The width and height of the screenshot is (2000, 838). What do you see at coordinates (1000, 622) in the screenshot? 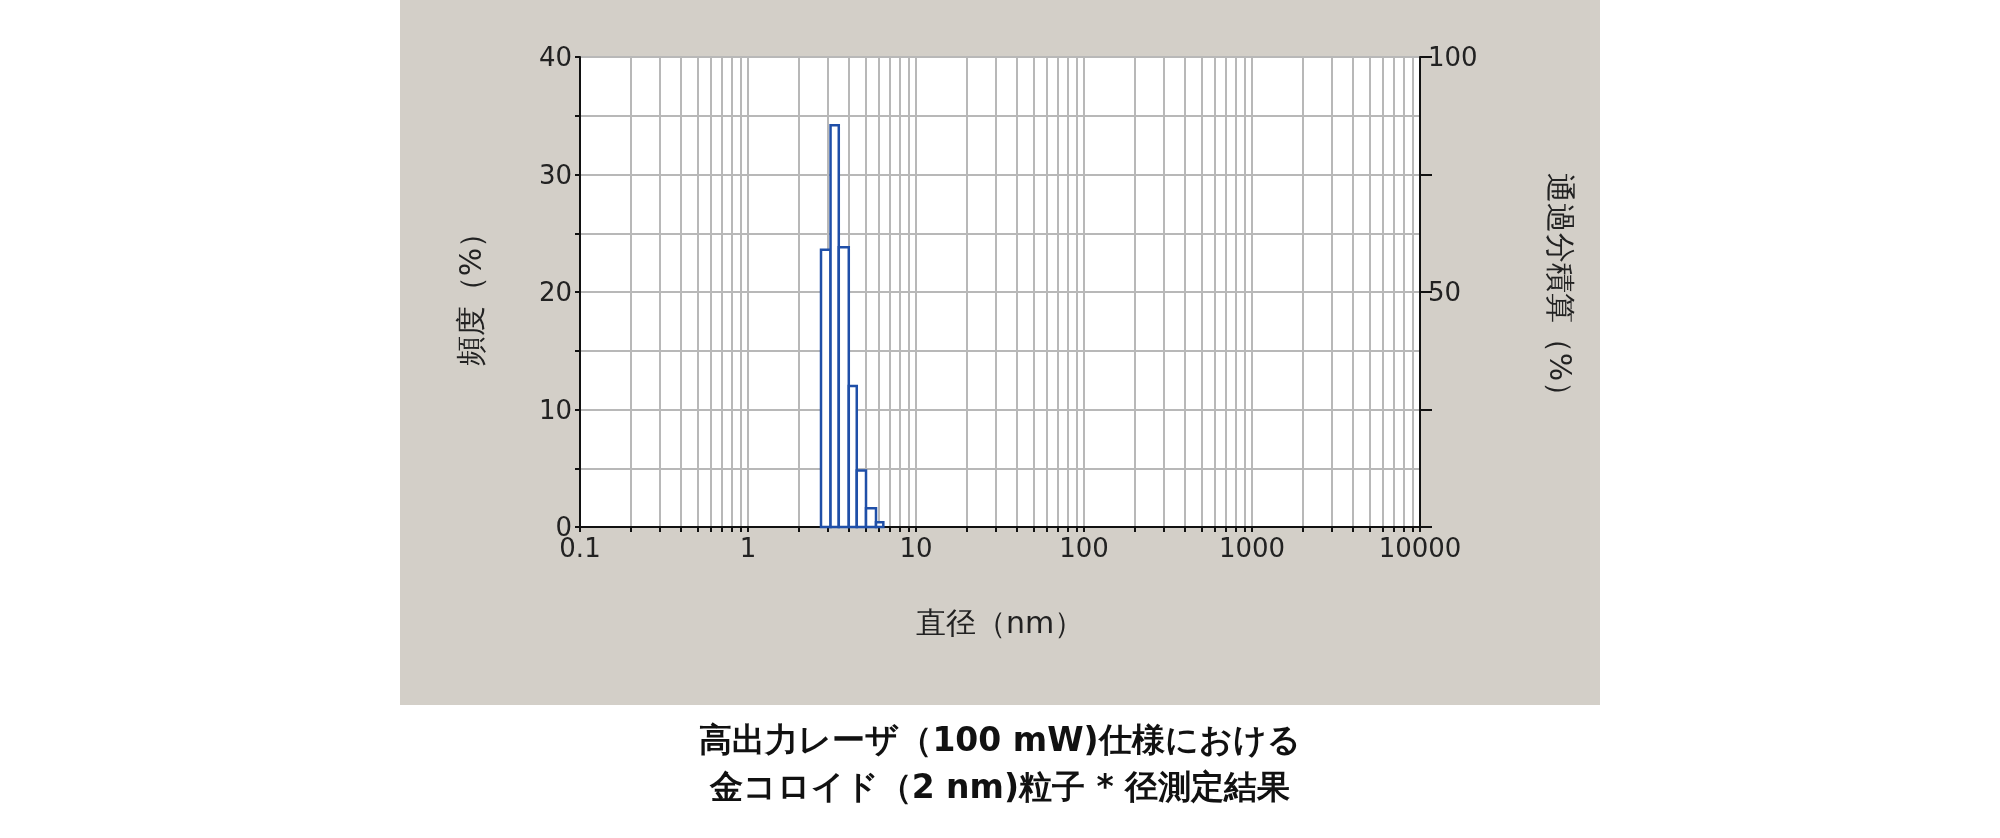
I see `x-axis-title: 直径（nm）` at bounding box center [1000, 622].